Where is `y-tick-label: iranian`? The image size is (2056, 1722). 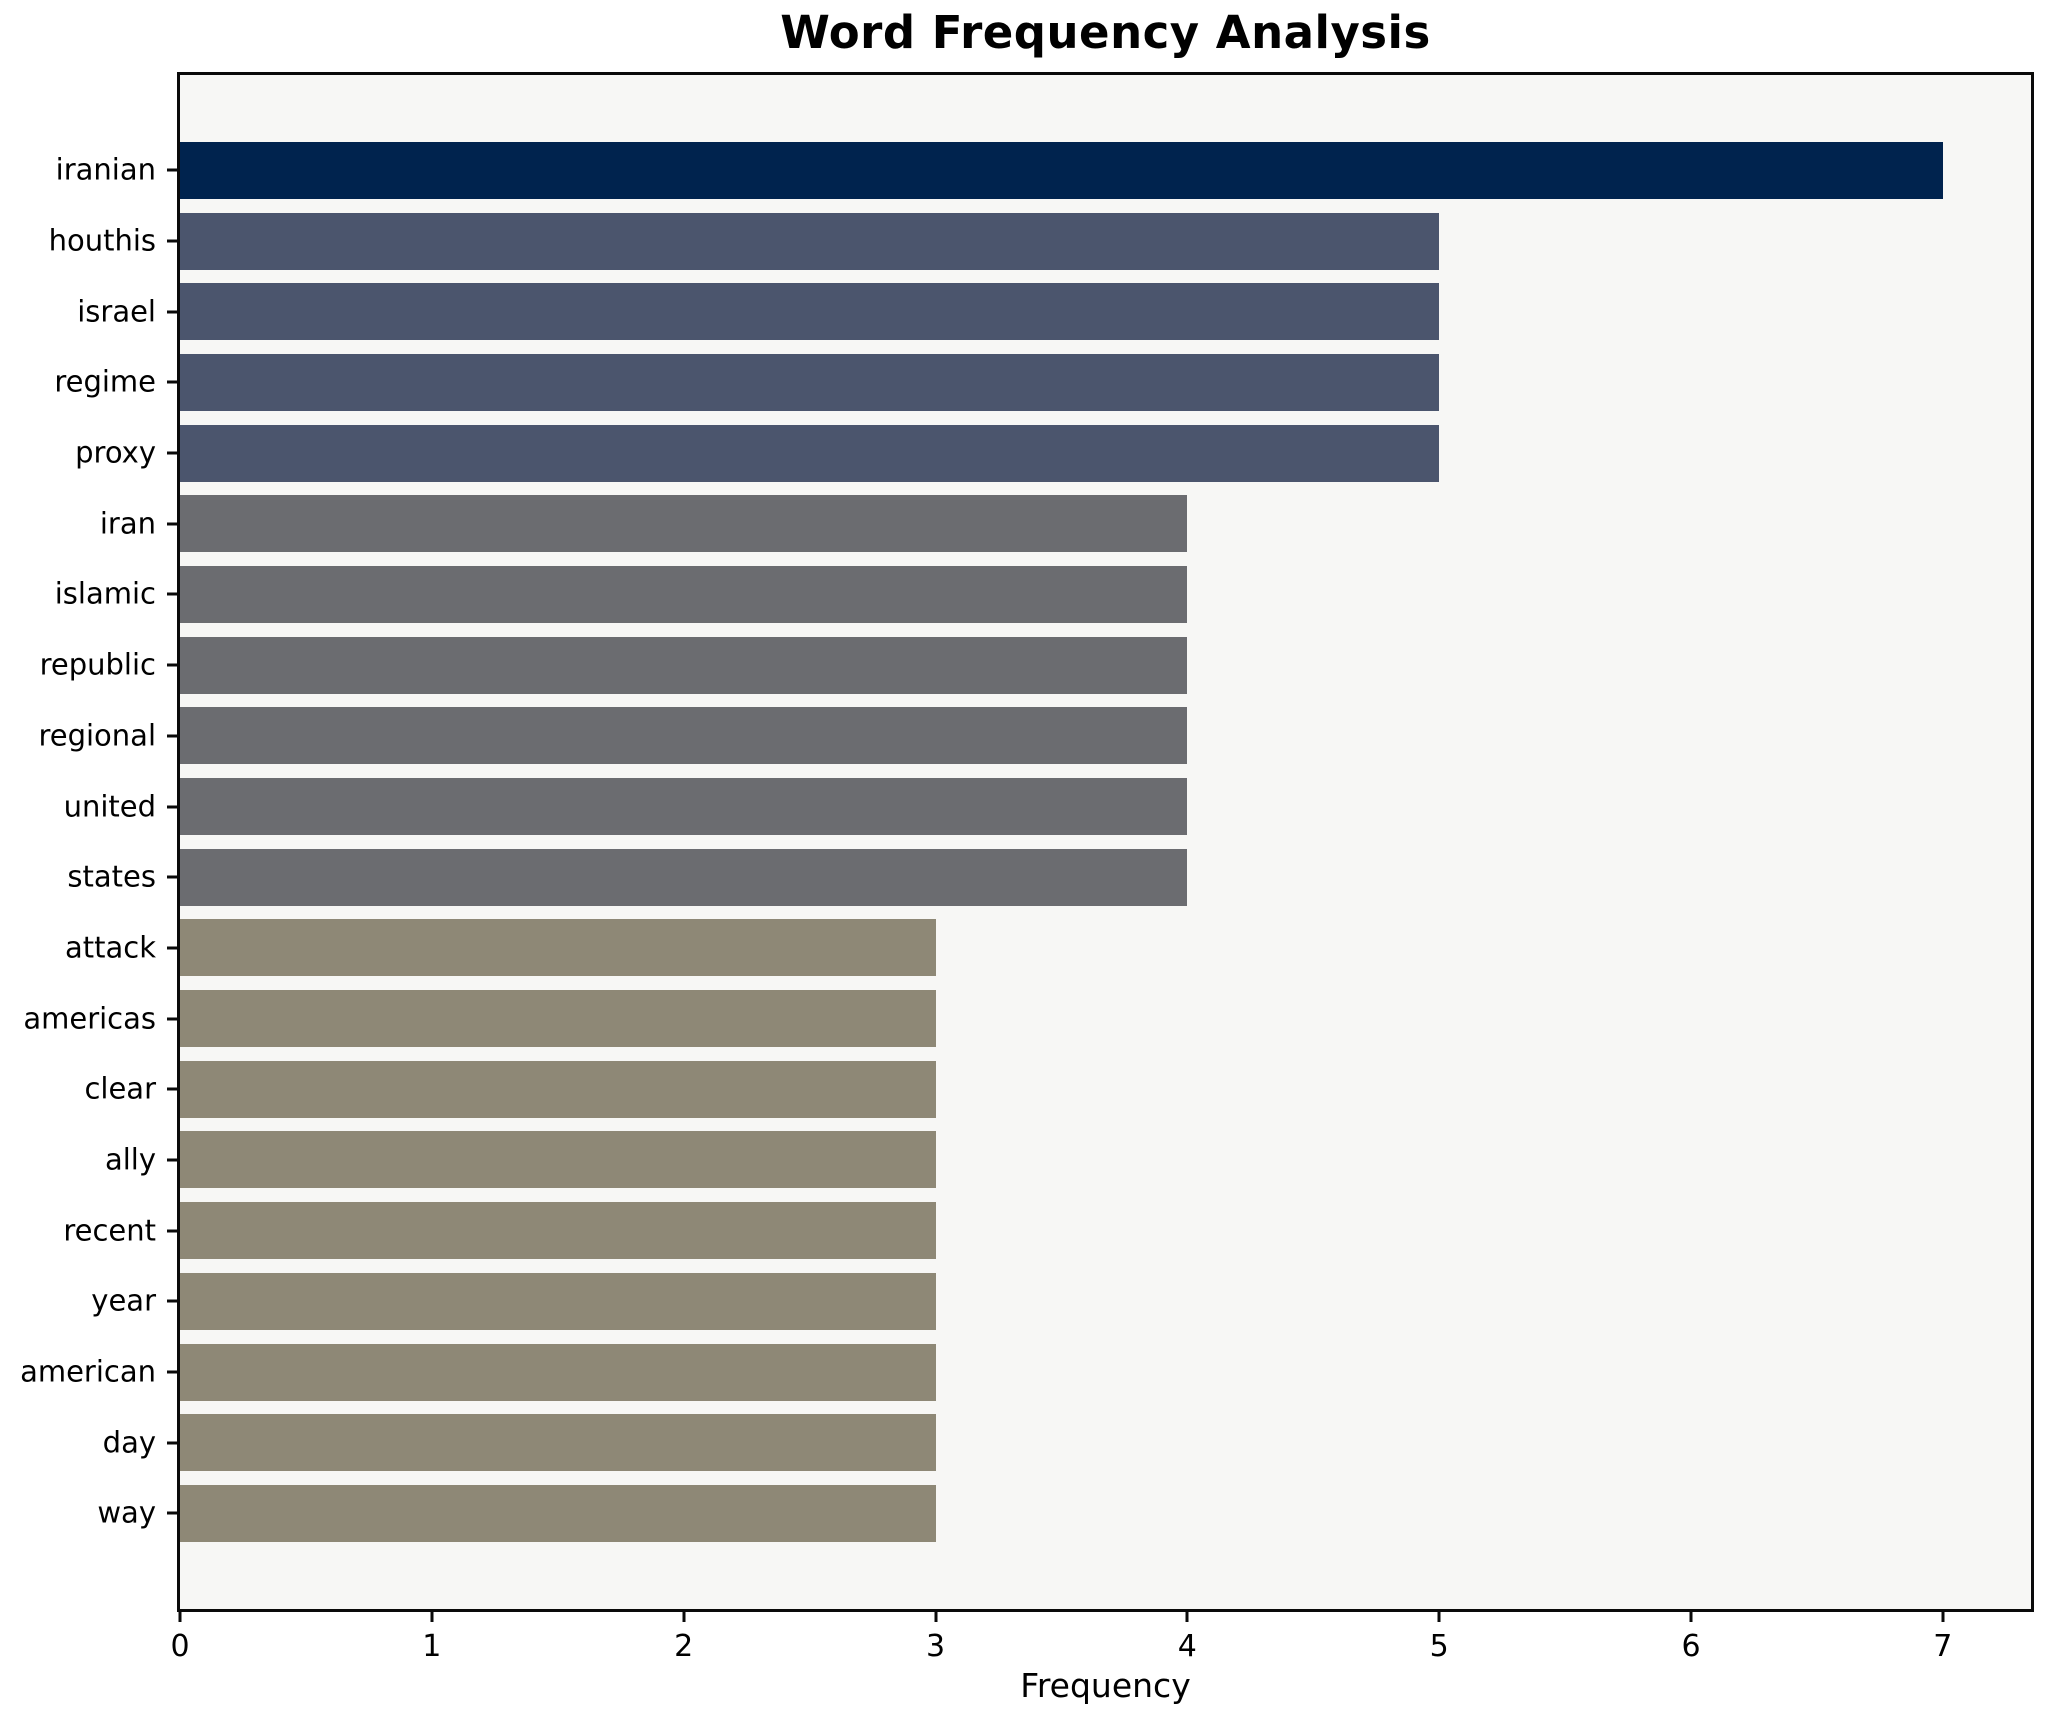
y-tick-label: iranian is located at coordinates (105, 169).